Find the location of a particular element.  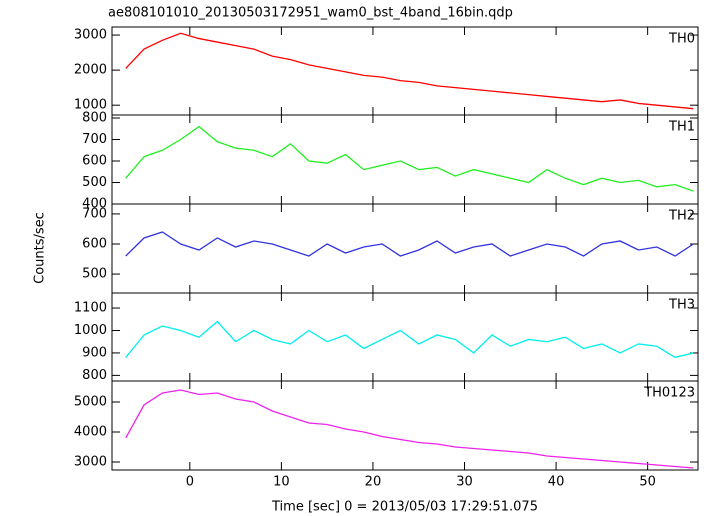

x-tick-label: 10 is located at coordinates (281, 482).